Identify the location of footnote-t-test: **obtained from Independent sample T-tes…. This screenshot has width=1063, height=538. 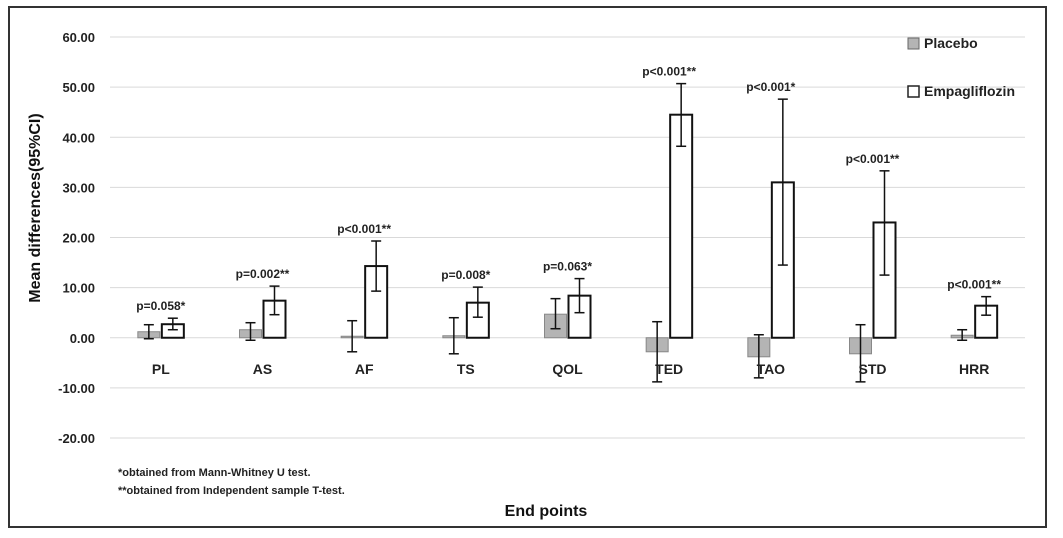
(231, 491).